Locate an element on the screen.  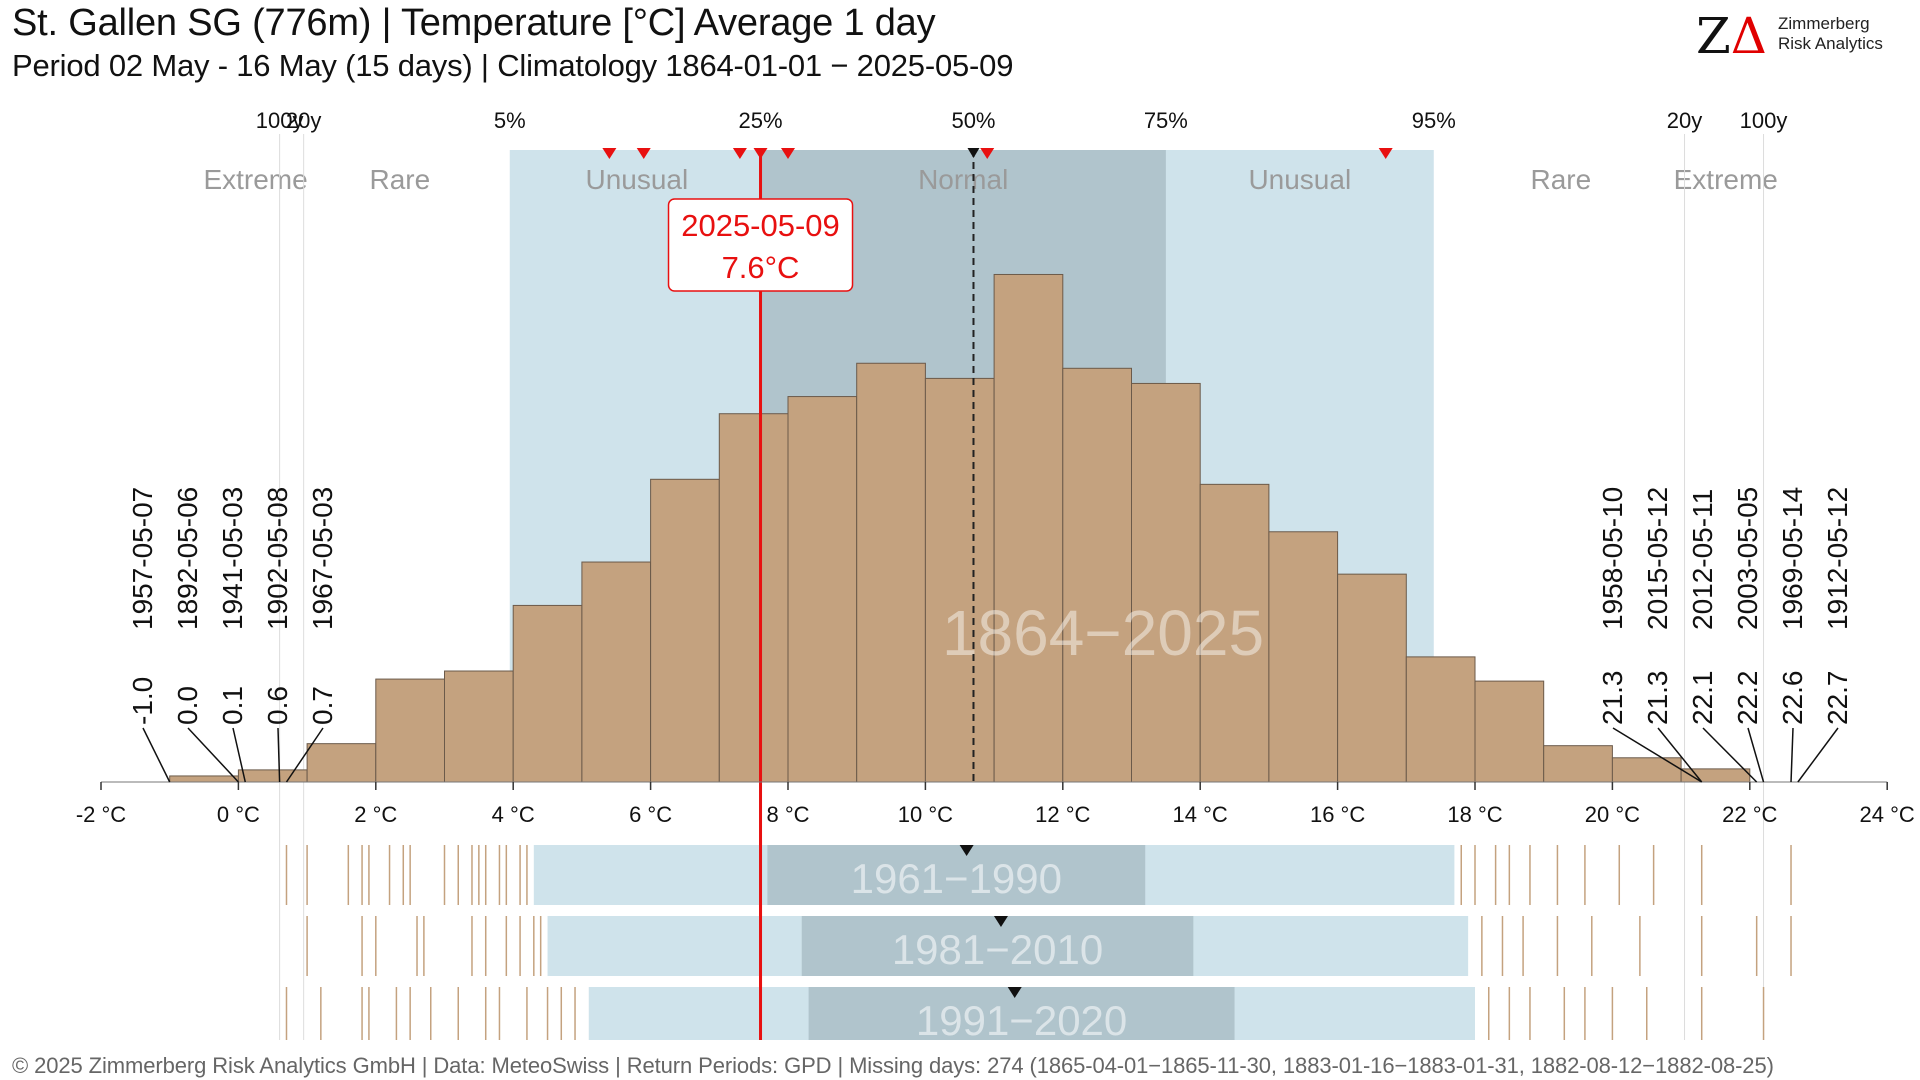
category-label-1: Rare is located at coordinates (399, 179).